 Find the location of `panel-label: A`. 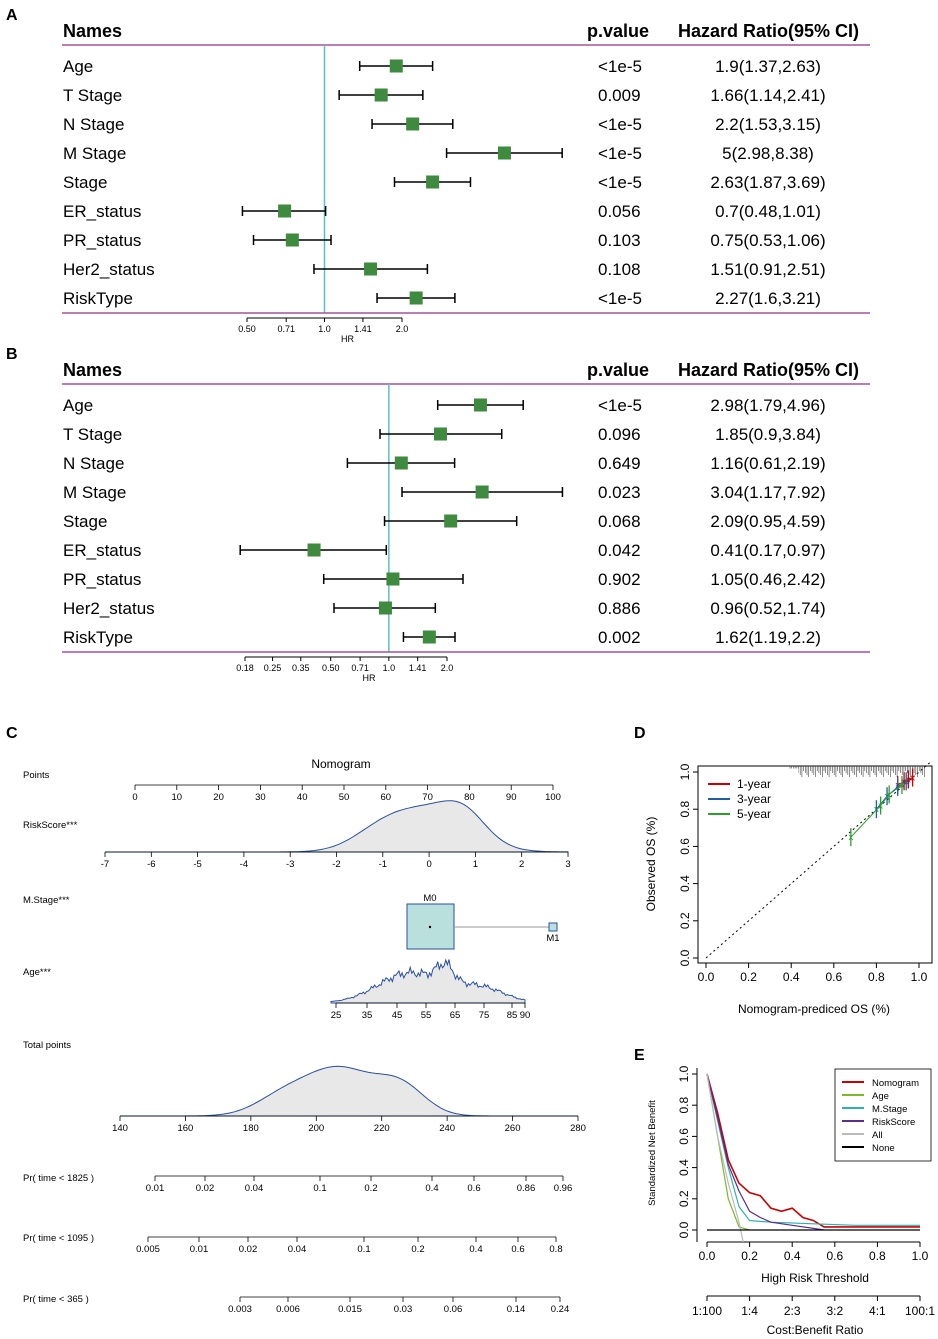

panel-label: A is located at coordinates (12, 15).